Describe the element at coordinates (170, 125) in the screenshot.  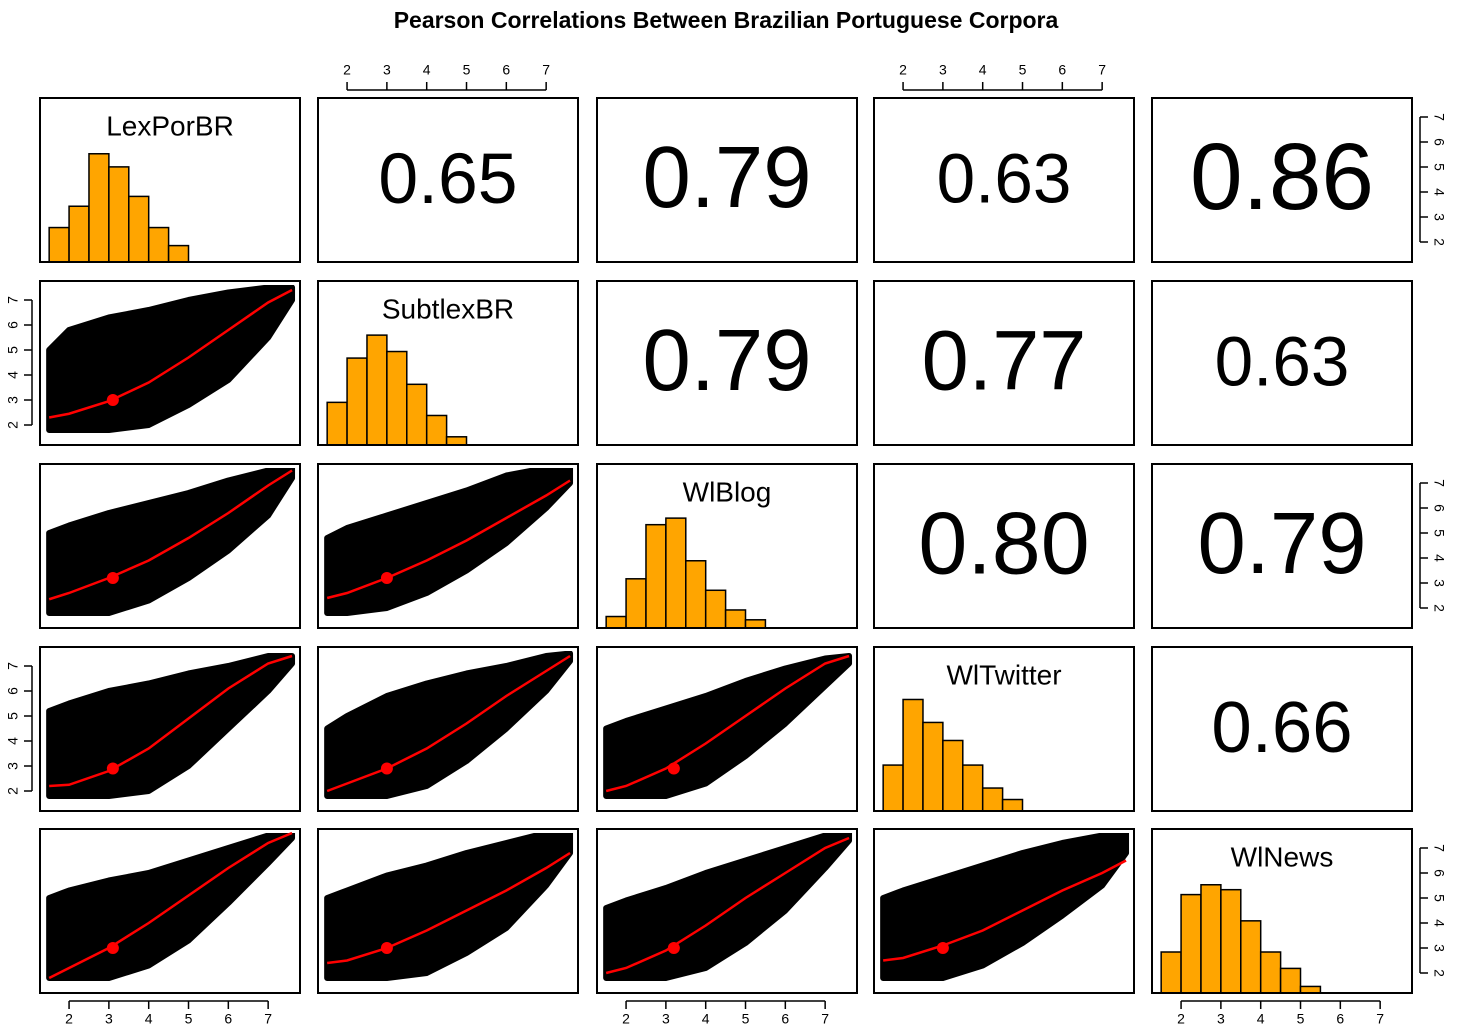
I see `variable-label: LexPorBR` at that location.